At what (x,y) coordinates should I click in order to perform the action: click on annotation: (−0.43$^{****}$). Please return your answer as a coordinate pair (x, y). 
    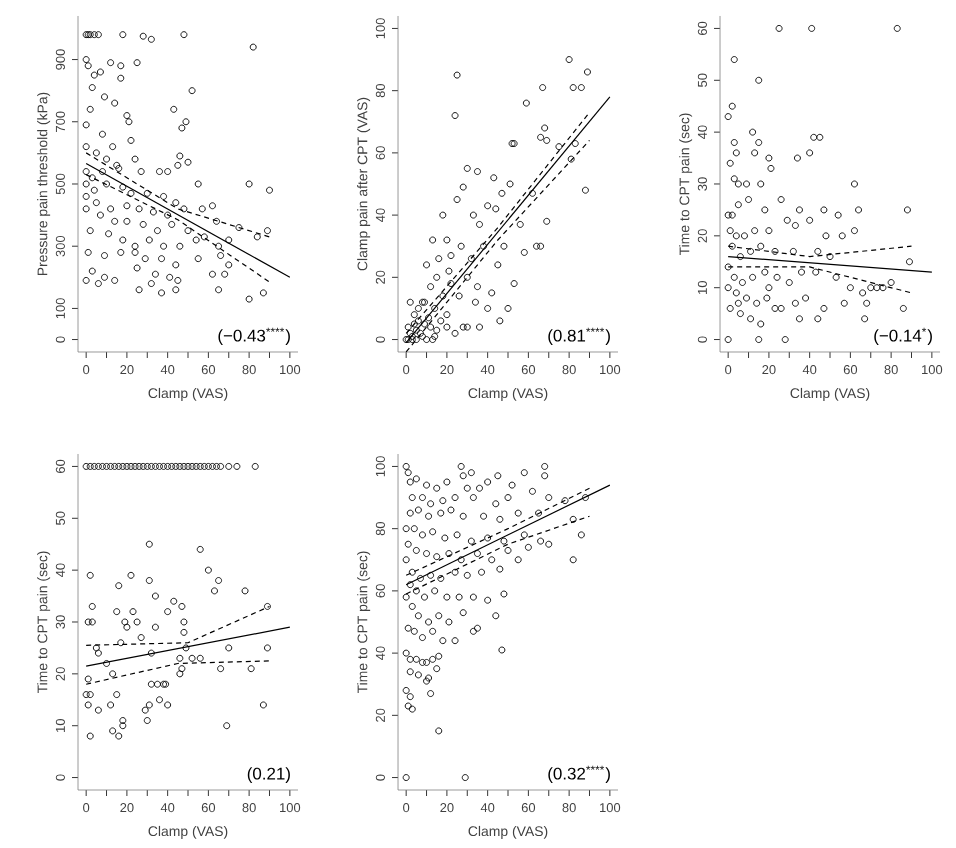
    Looking at the image, I should click on (254, 336).